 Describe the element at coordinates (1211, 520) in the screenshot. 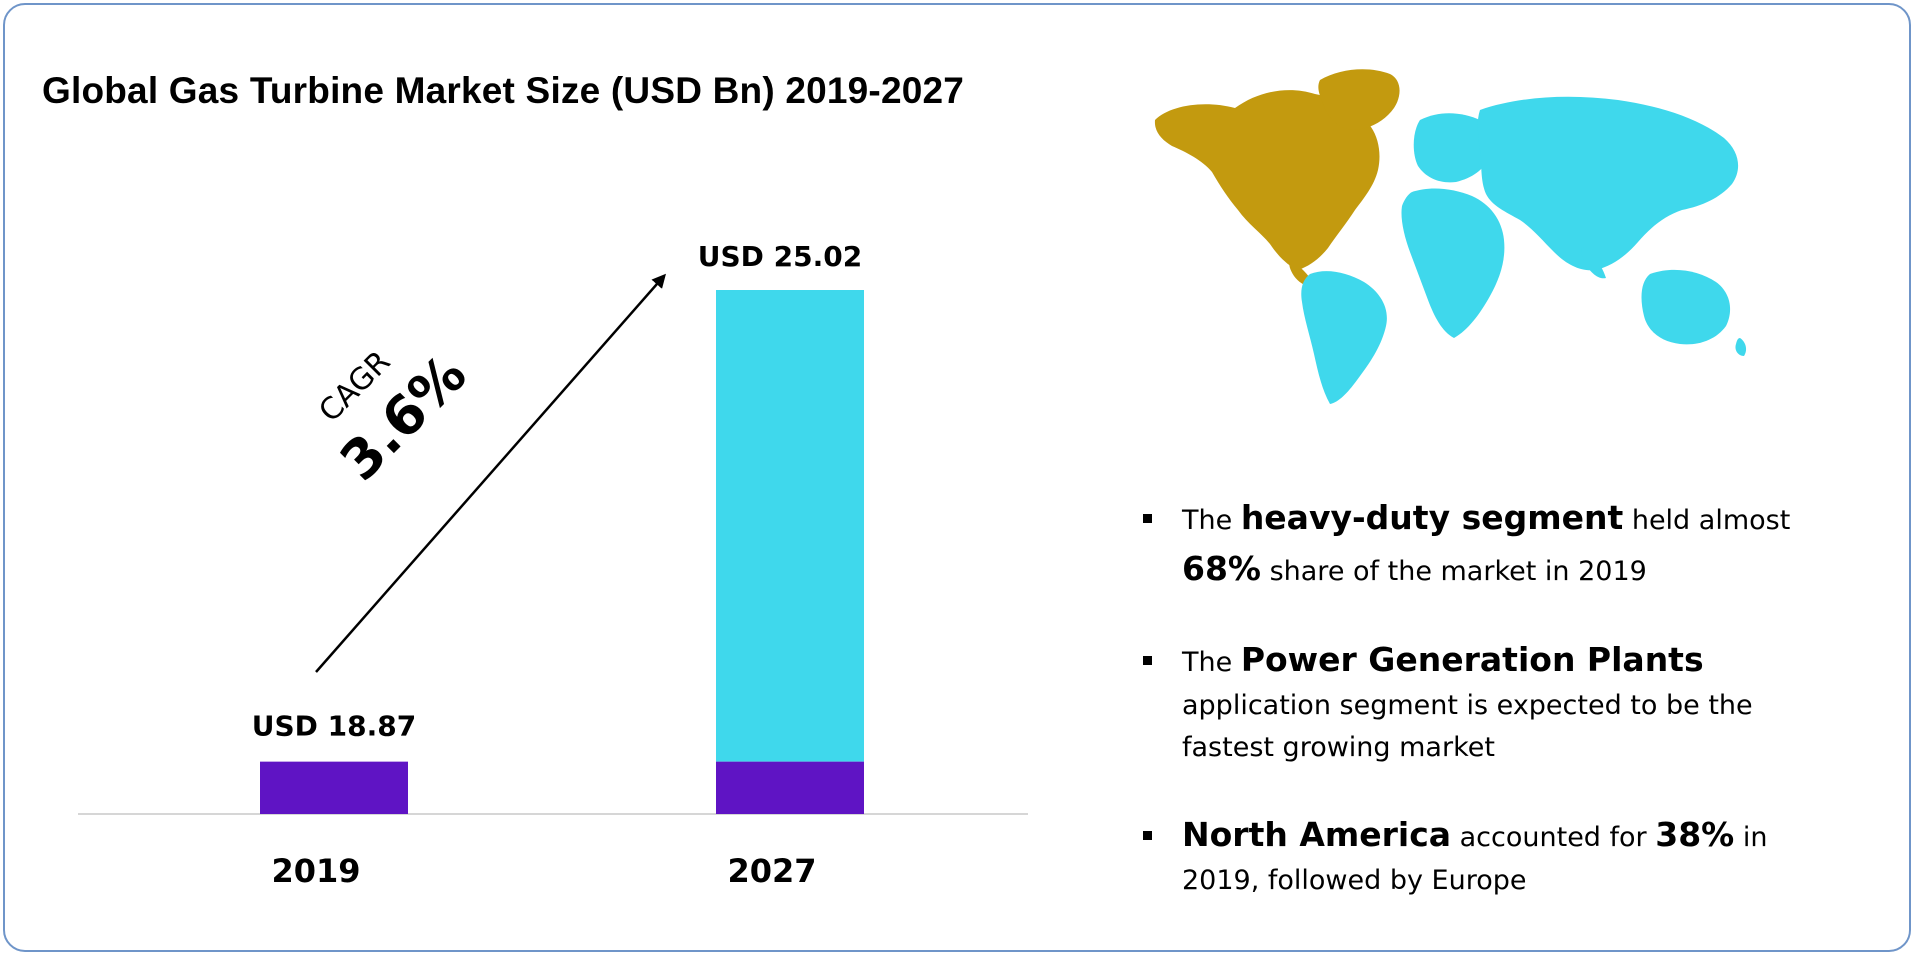

I see `finding-1-part-1: The` at that location.